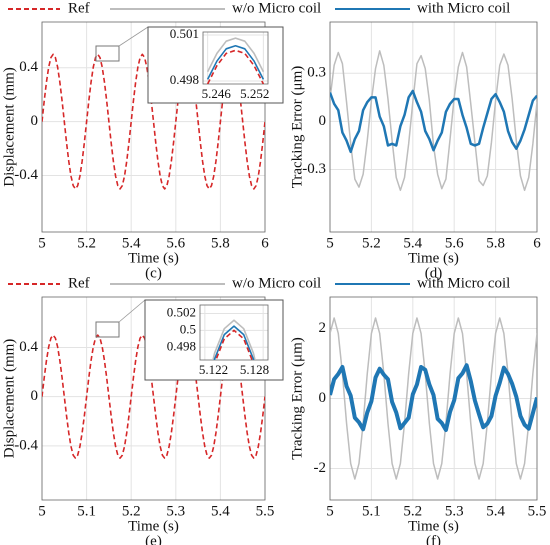 This screenshot has width=550, height=545. Describe the element at coordinates (217, 93) in the screenshot. I see `x-tick-label: 5.246` at that location.